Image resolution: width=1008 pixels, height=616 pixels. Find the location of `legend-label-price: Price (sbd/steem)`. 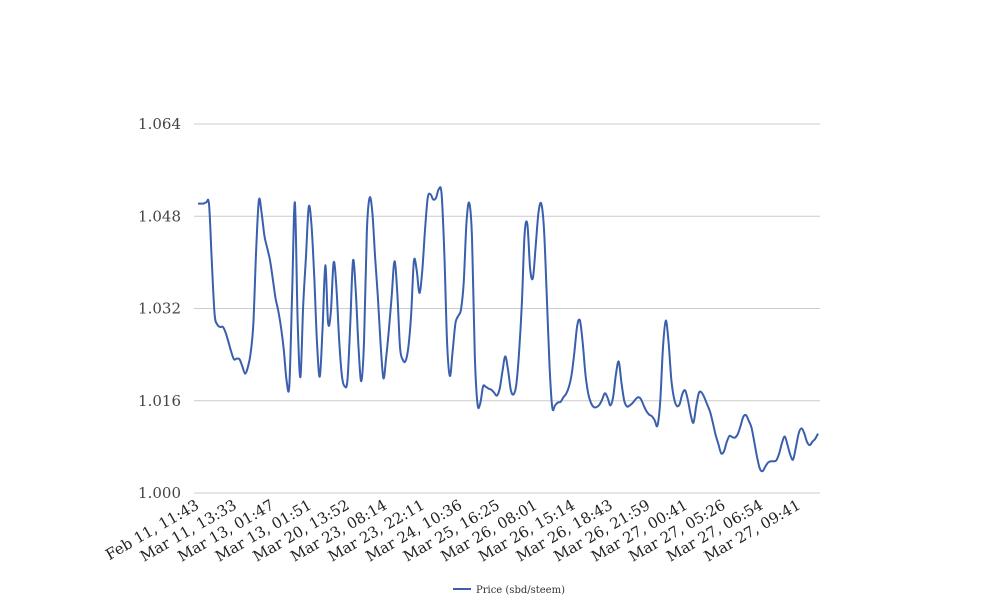

legend-label-price: Price (sbd/steem) is located at coordinates (520, 590).